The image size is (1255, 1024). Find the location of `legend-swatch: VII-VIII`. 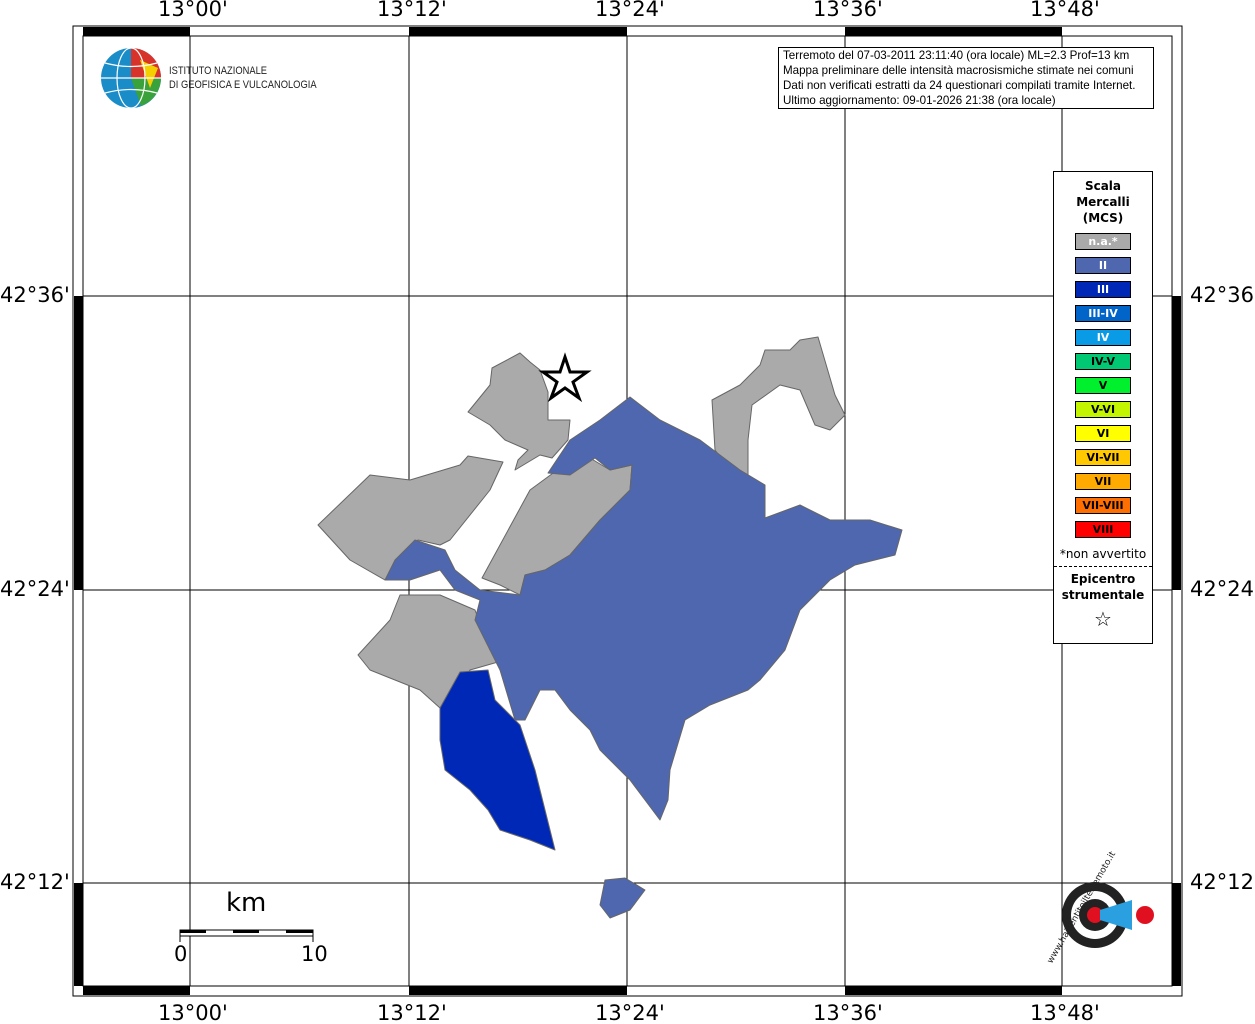

legend-swatch: VII-VIII is located at coordinates (1103, 505).